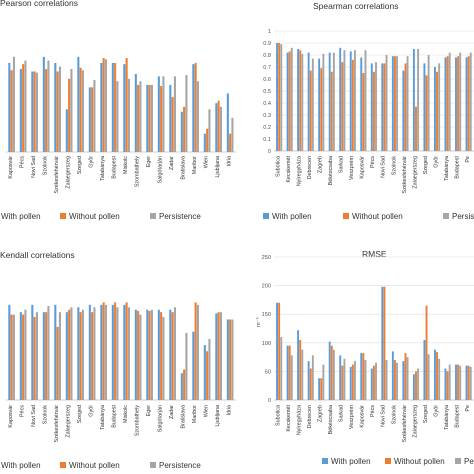  What do you see at coordinates (91, 411) in the screenshot?
I see `panel-2-category-label: Győr` at bounding box center [91, 411].